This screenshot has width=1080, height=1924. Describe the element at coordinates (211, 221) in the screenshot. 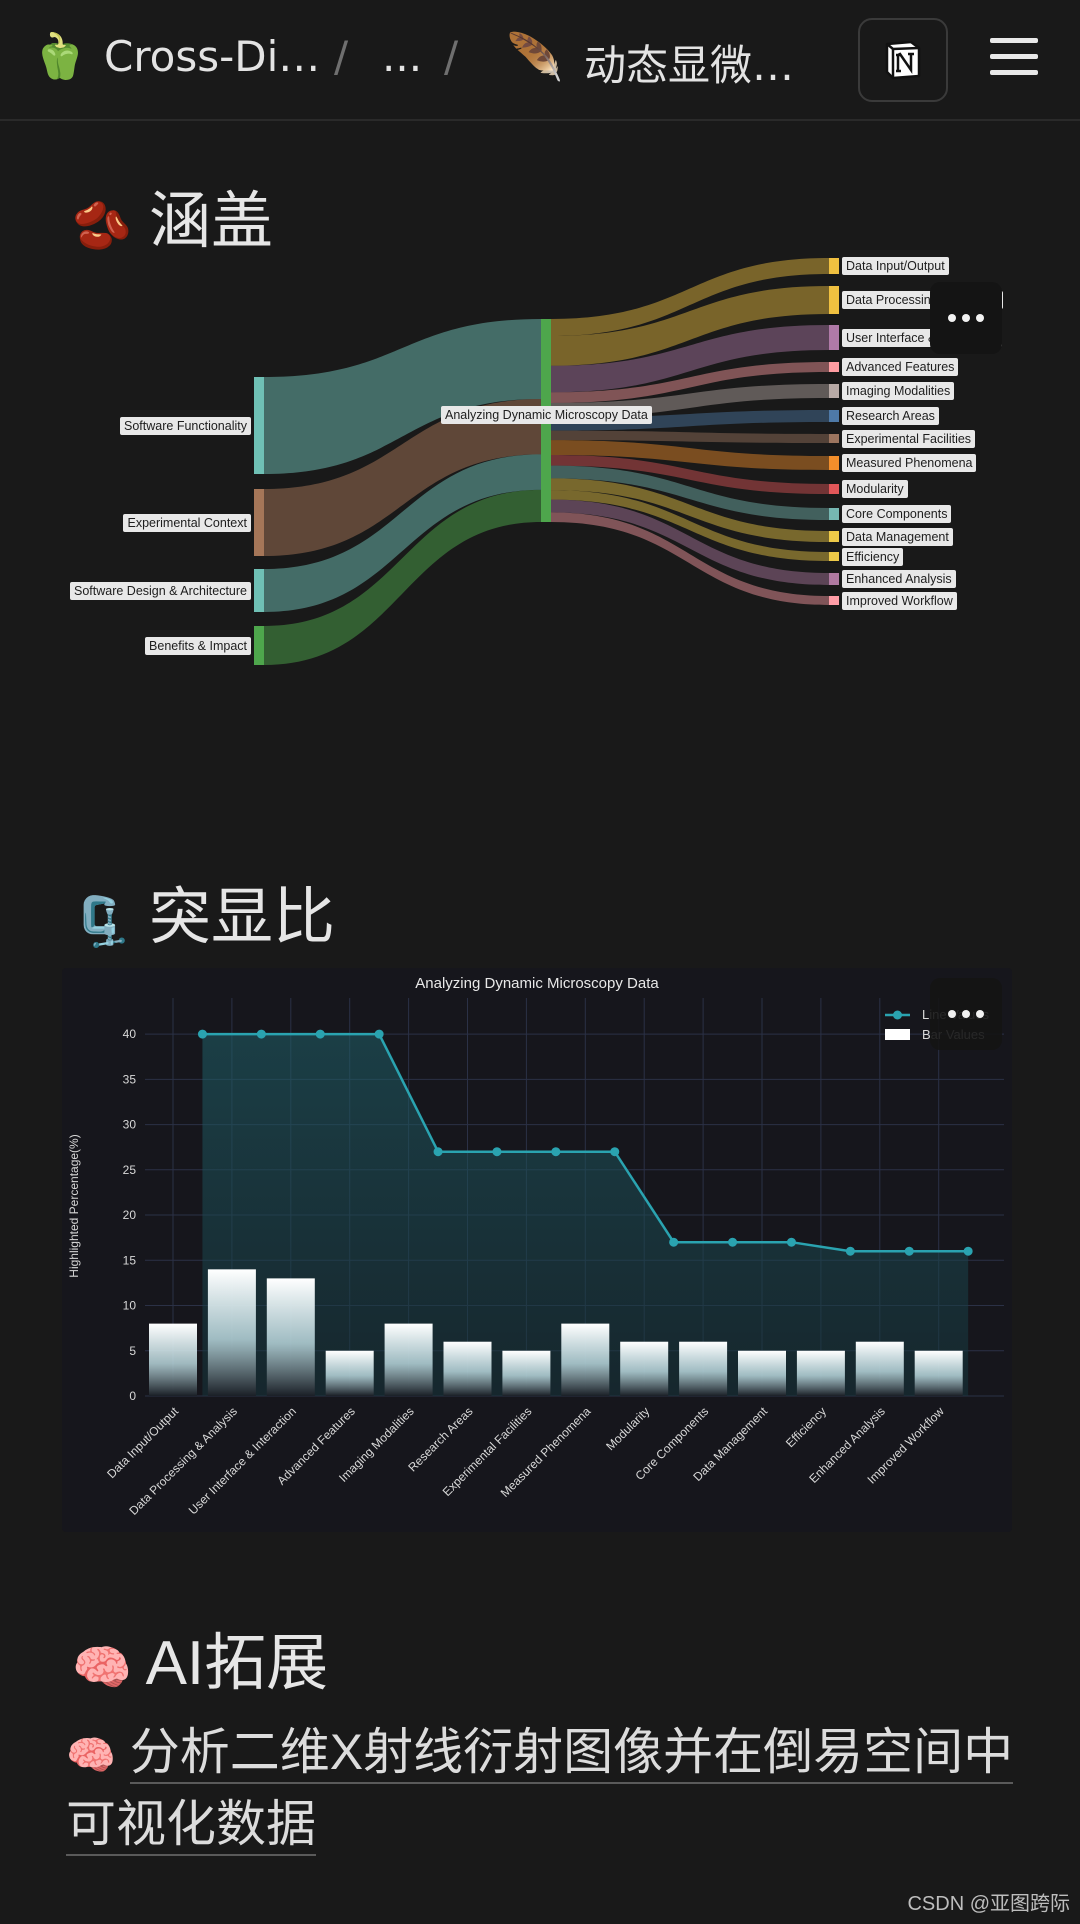

I see `coverage-title: 涵盖` at that location.